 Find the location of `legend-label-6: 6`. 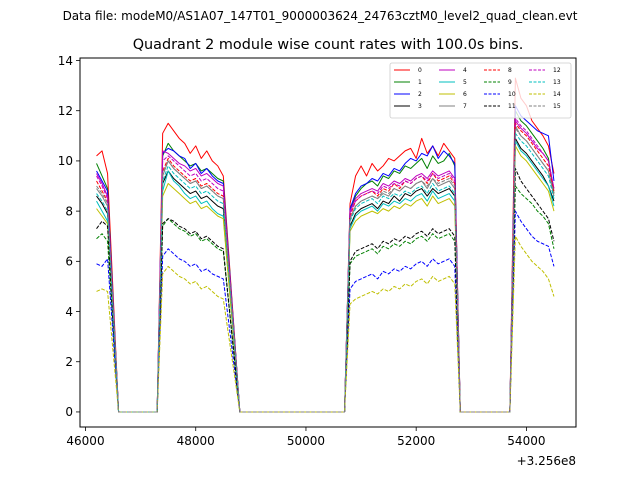

legend-label-6: 6 is located at coordinates (465, 94).